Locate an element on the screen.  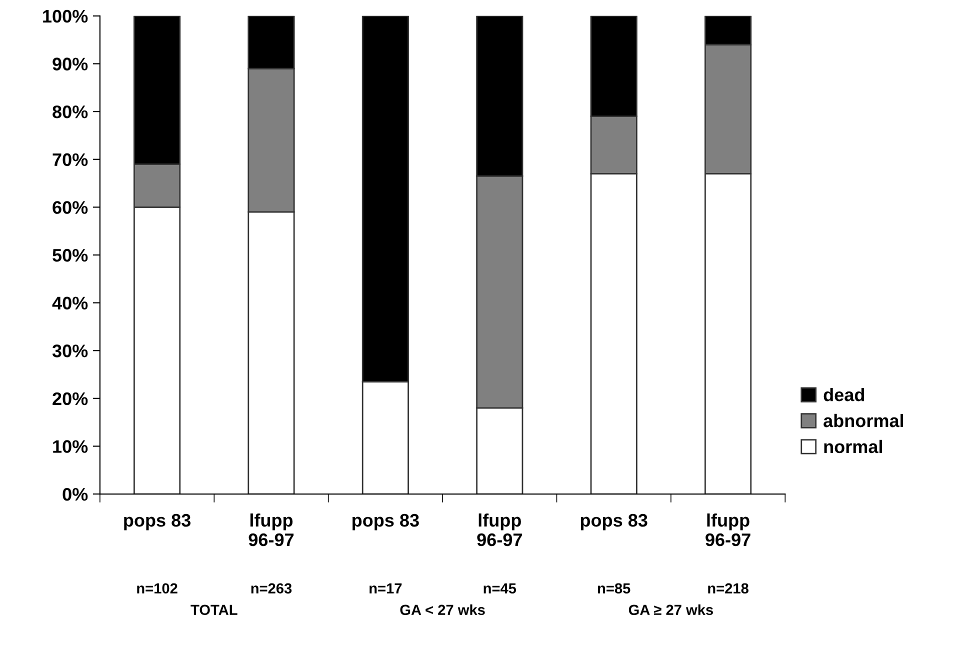
text: n=263 is located at coordinates (271, 588).